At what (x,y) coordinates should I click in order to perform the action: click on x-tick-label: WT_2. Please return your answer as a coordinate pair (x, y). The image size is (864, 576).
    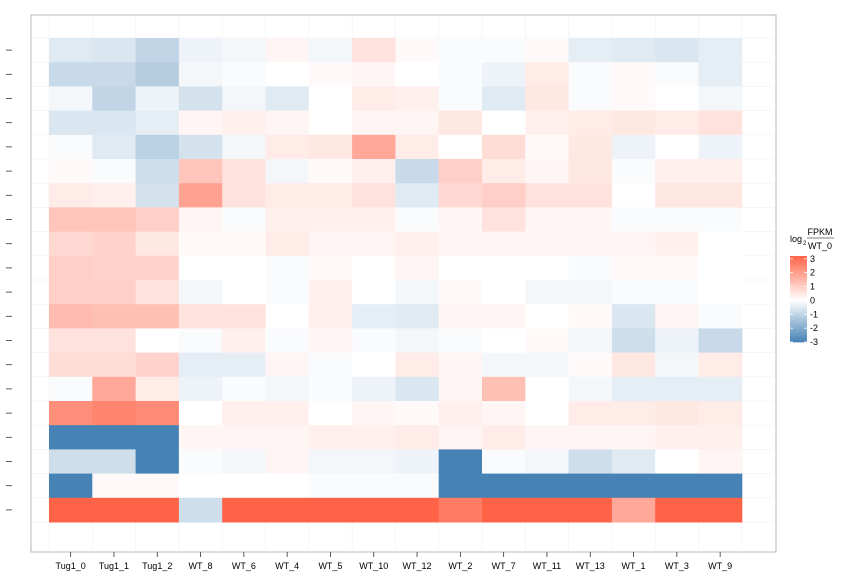
    Looking at the image, I should click on (460, 566).